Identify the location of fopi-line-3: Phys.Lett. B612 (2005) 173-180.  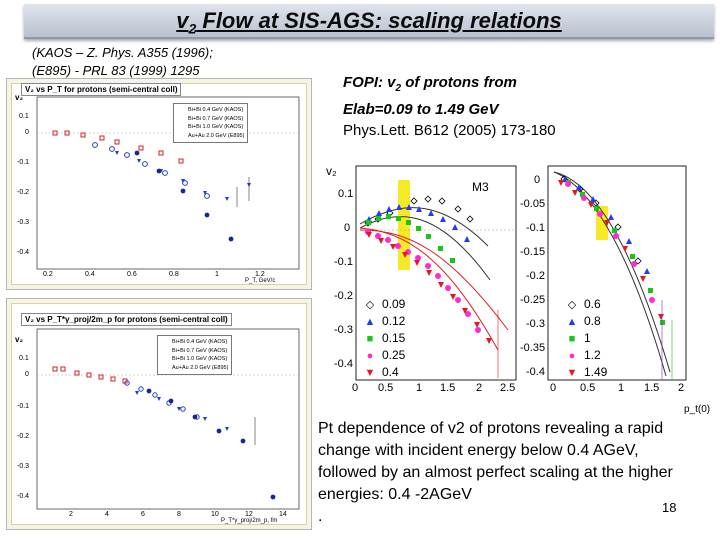
(449, 130).